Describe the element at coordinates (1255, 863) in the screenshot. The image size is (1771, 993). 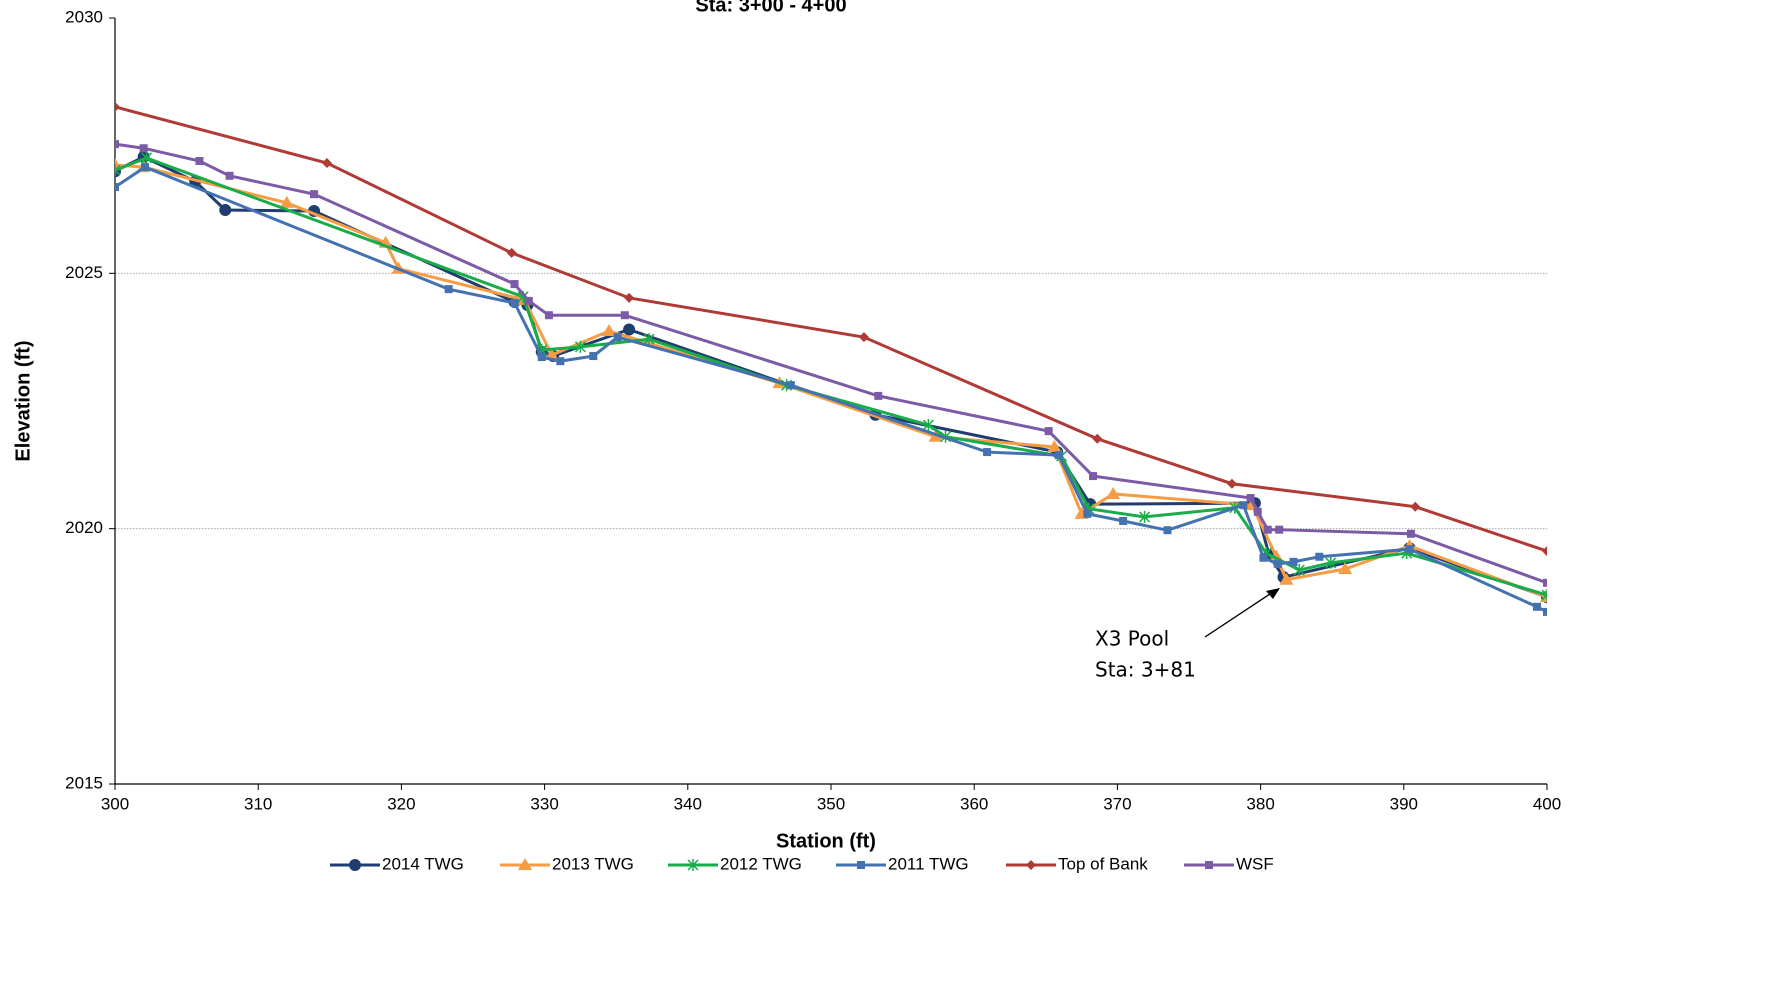
I see `legend-label: WSF` at that location.